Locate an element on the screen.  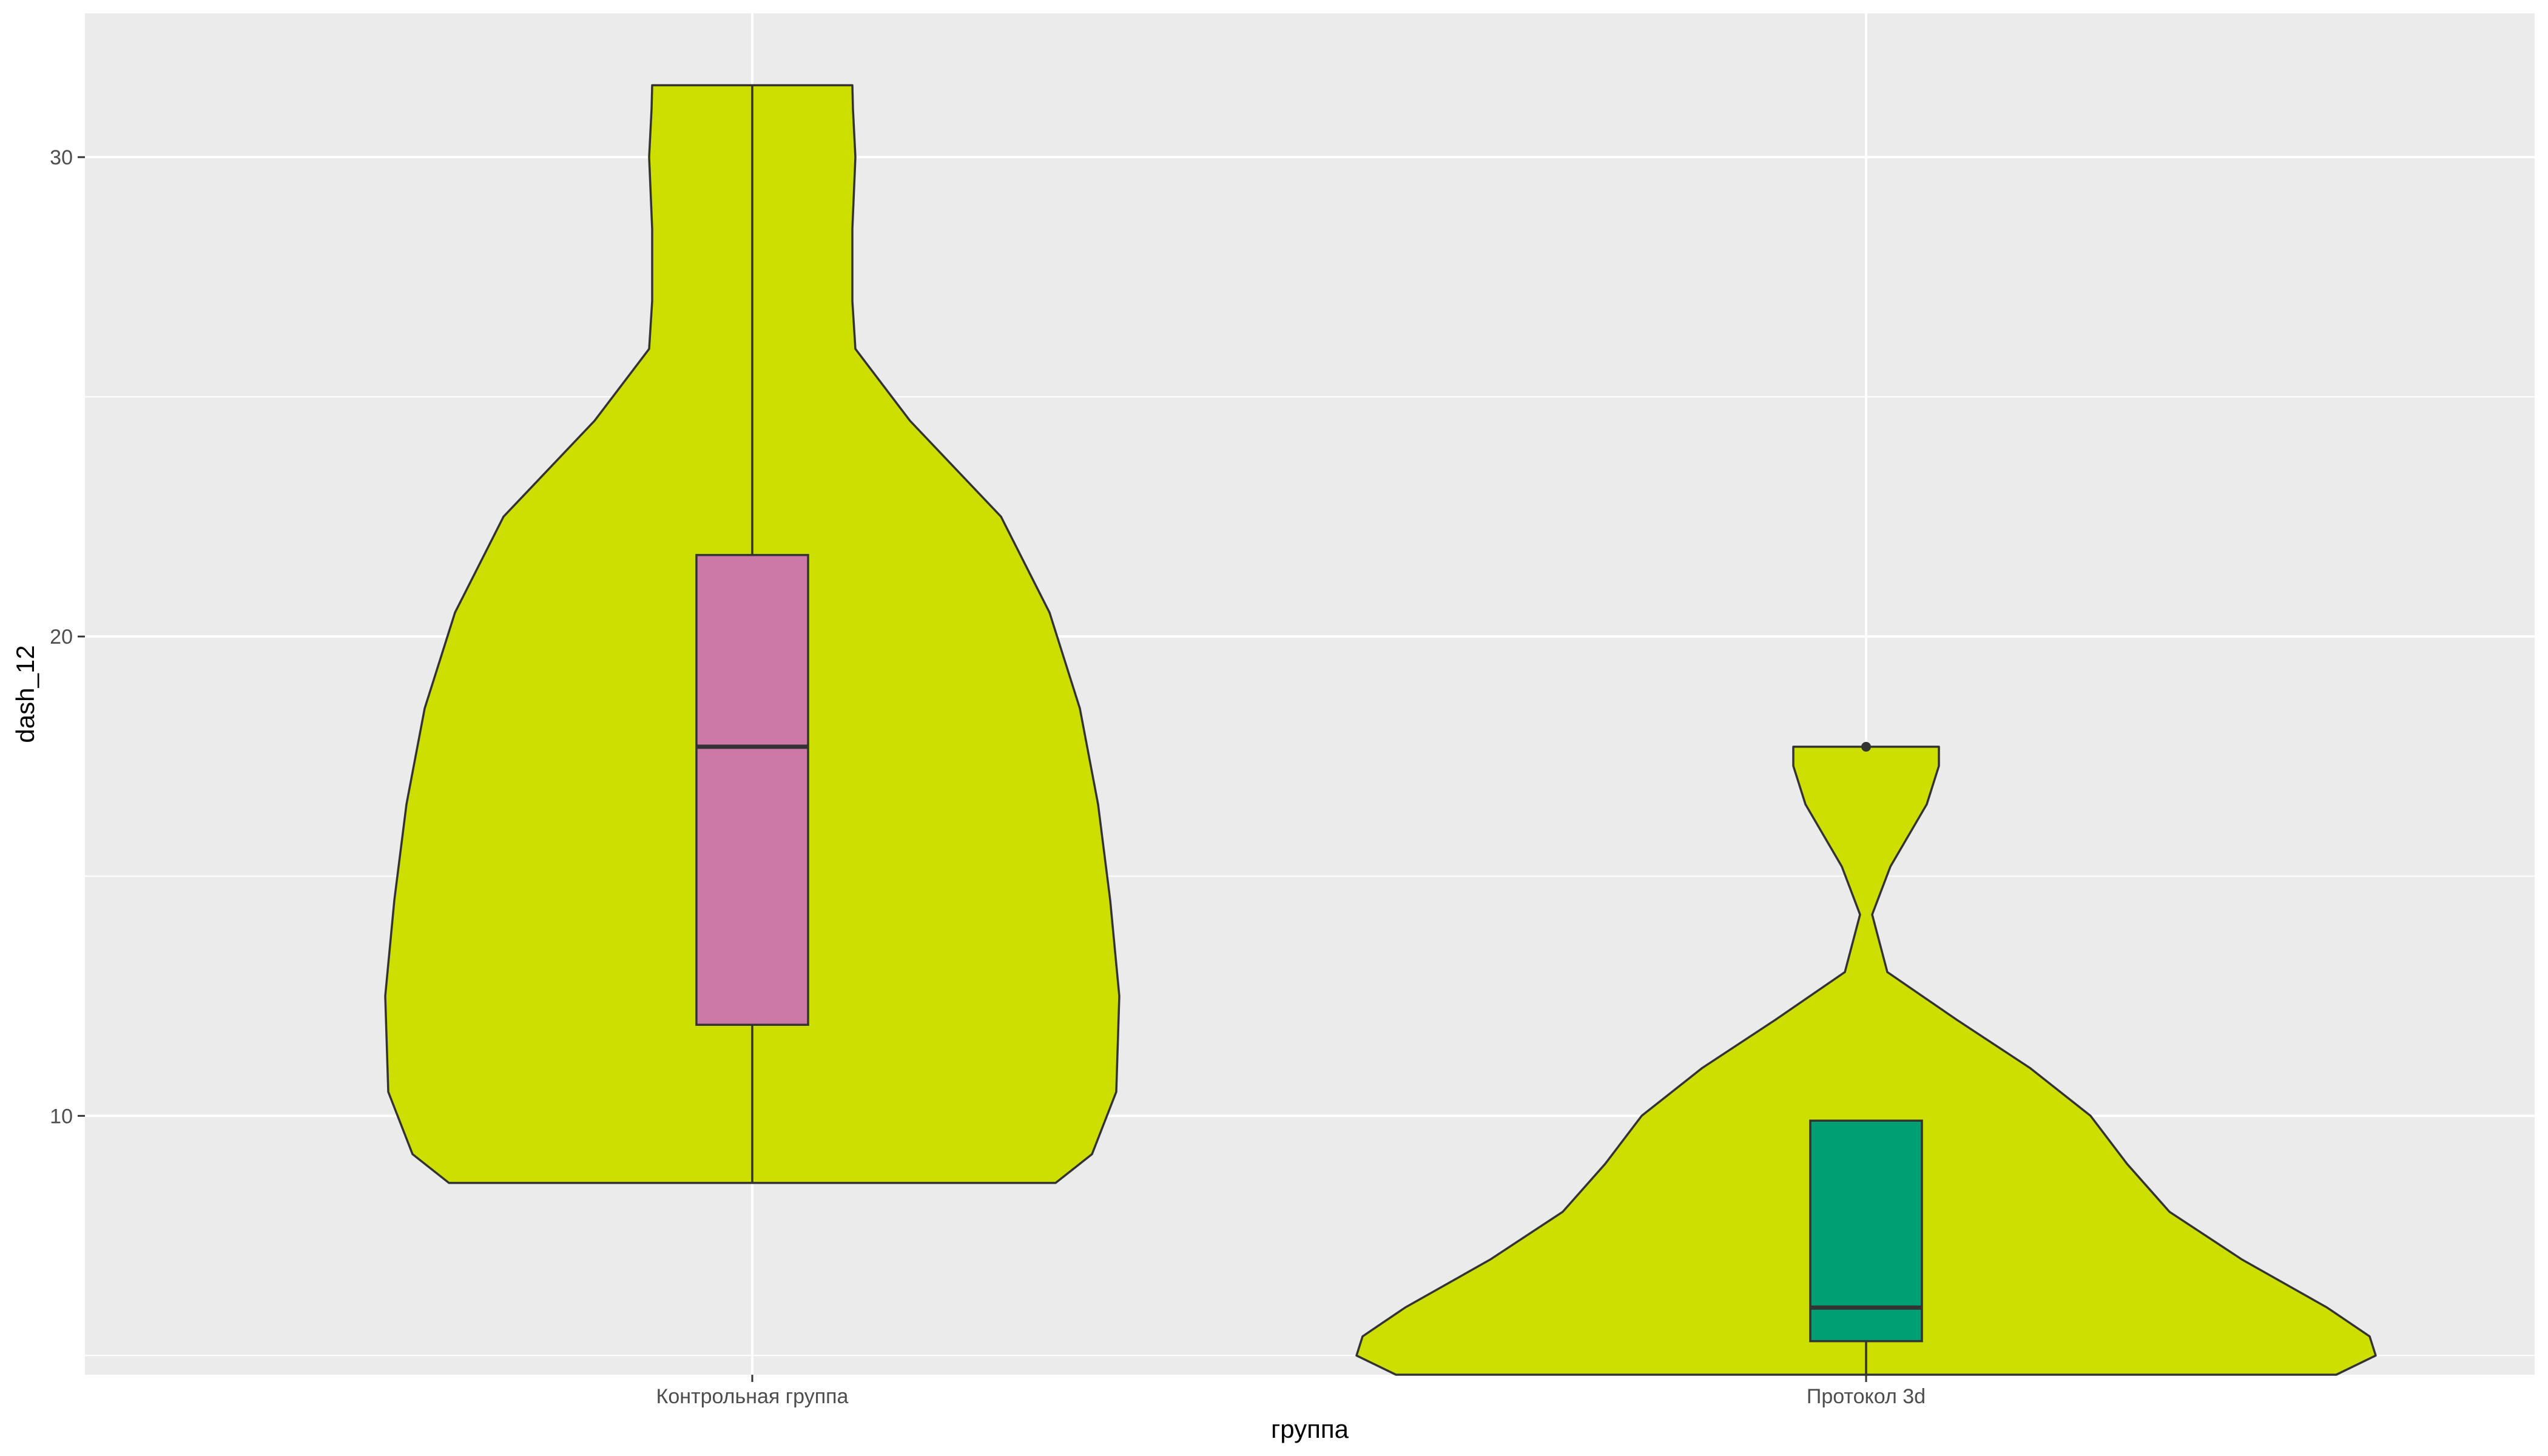
y-tick-label: 20 is located at coordinates (61, 637).